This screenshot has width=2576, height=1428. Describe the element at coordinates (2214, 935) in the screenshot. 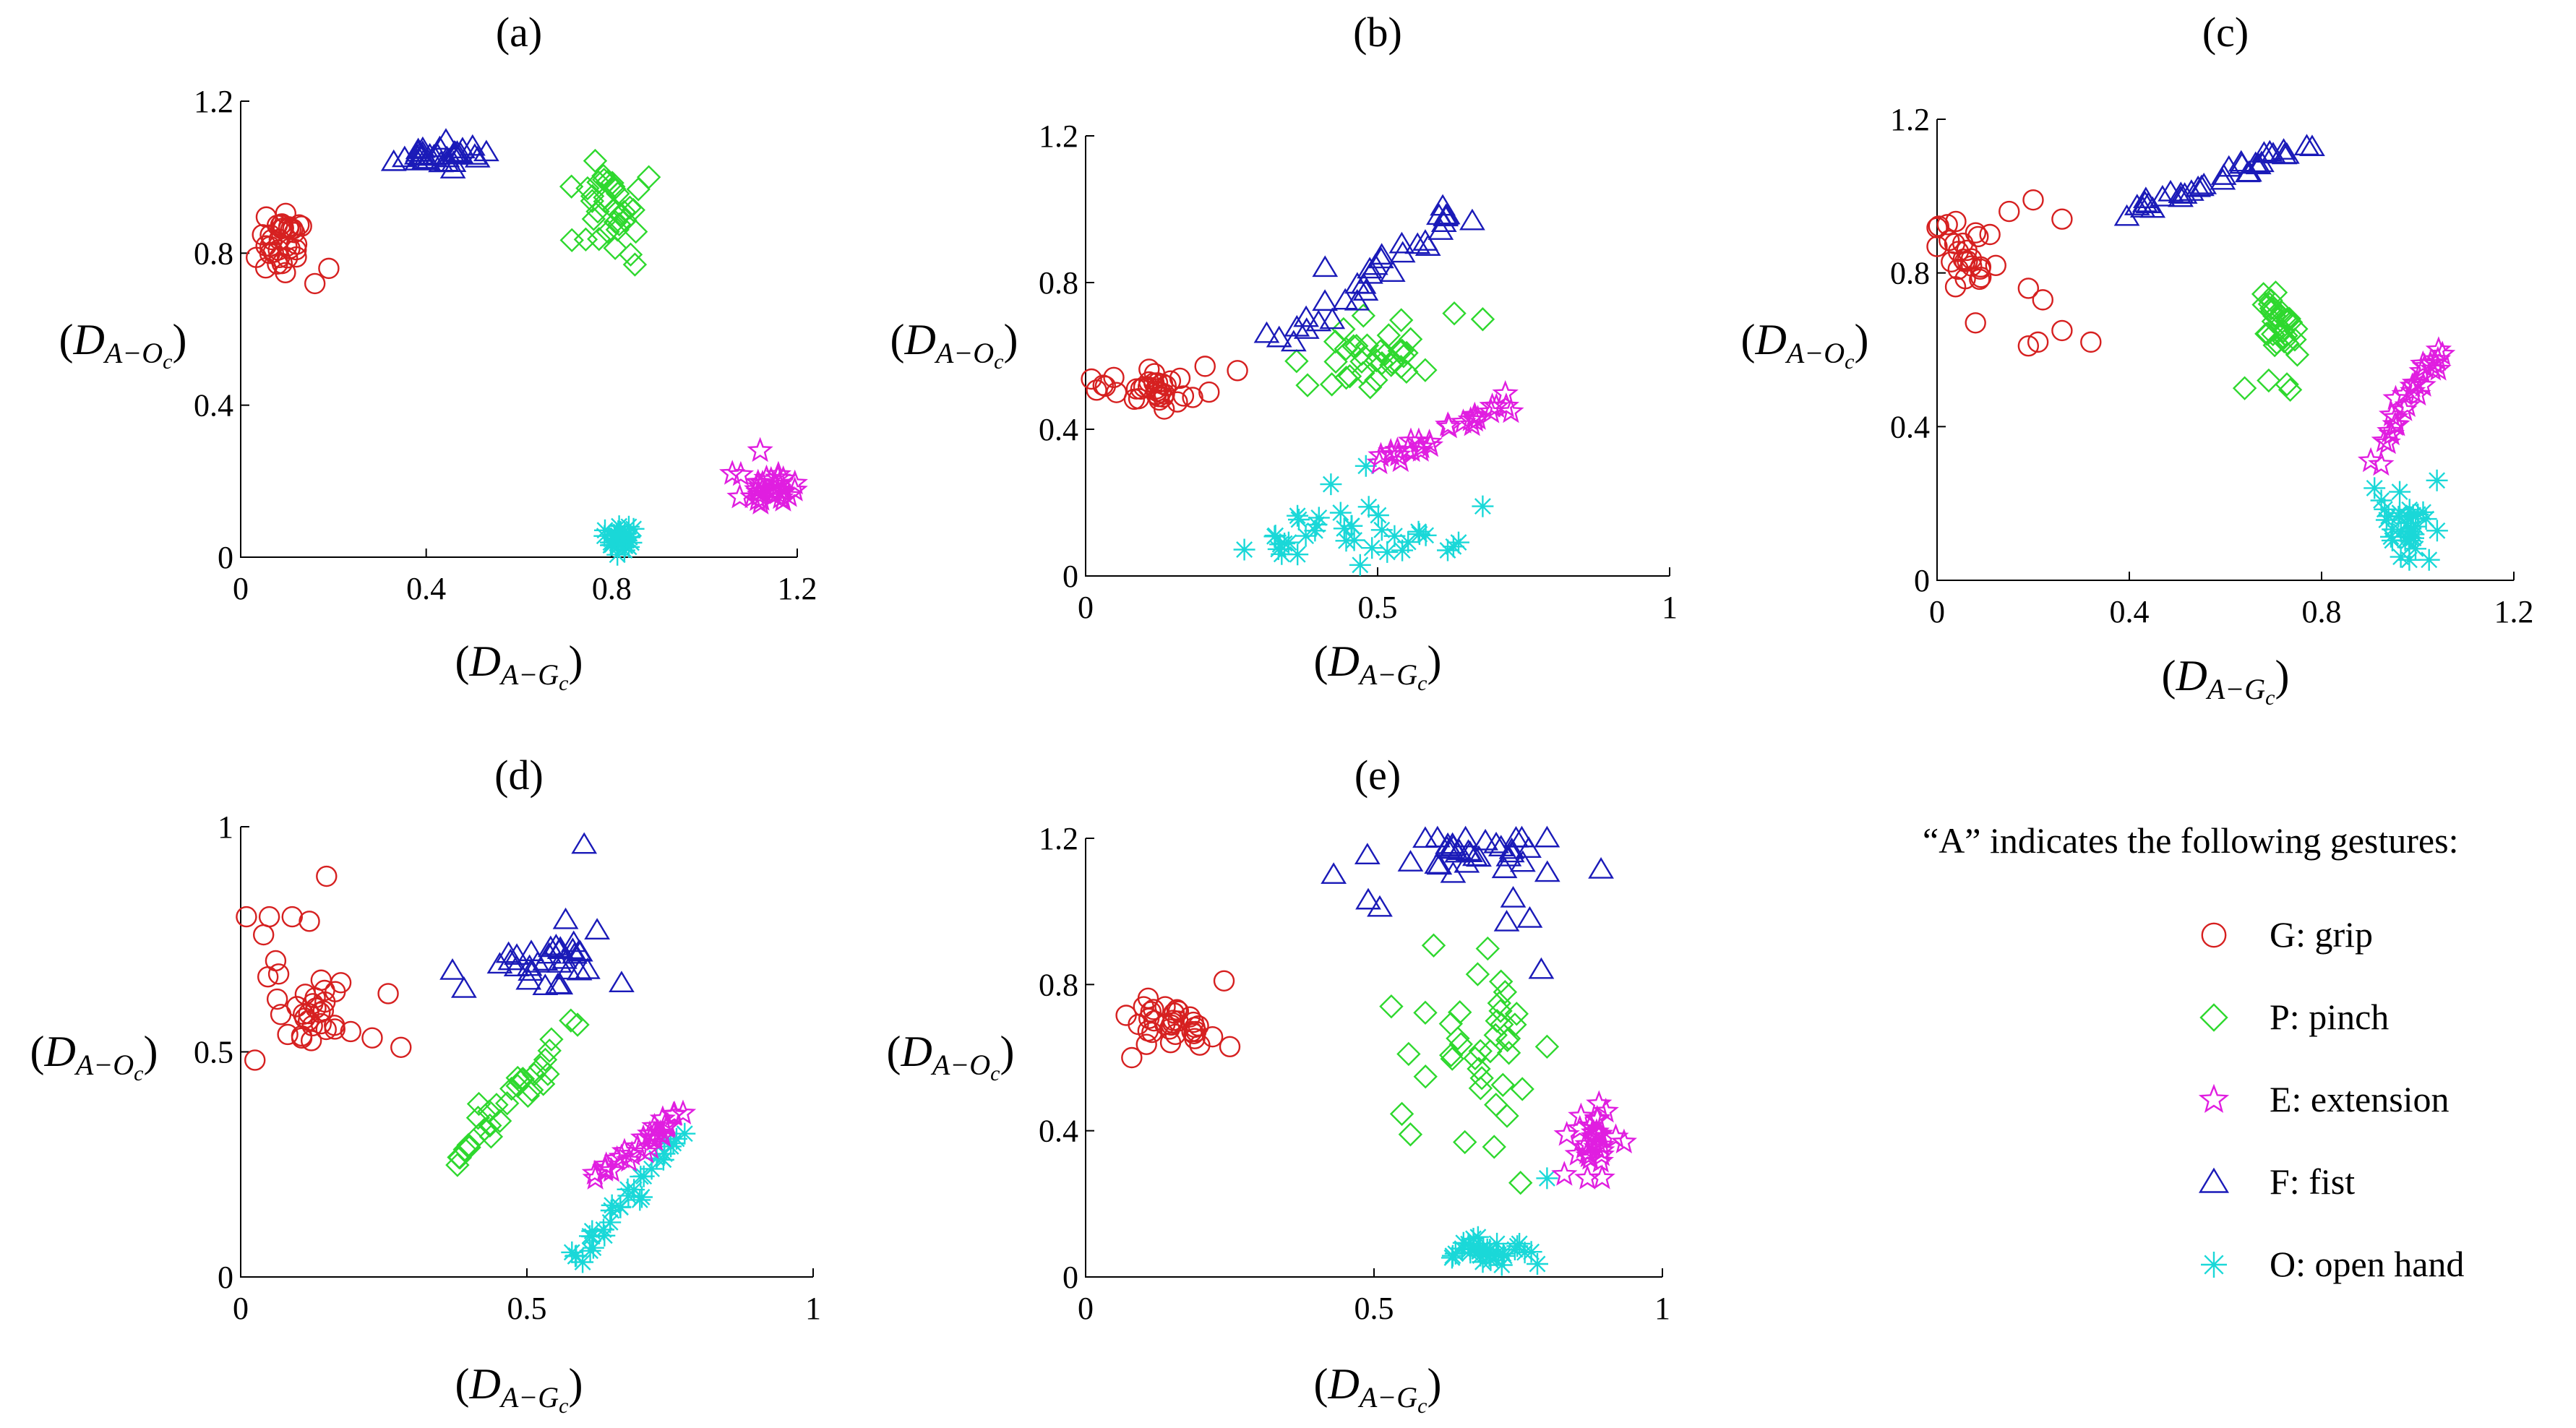

I see `legend-marker-circle` at that location.